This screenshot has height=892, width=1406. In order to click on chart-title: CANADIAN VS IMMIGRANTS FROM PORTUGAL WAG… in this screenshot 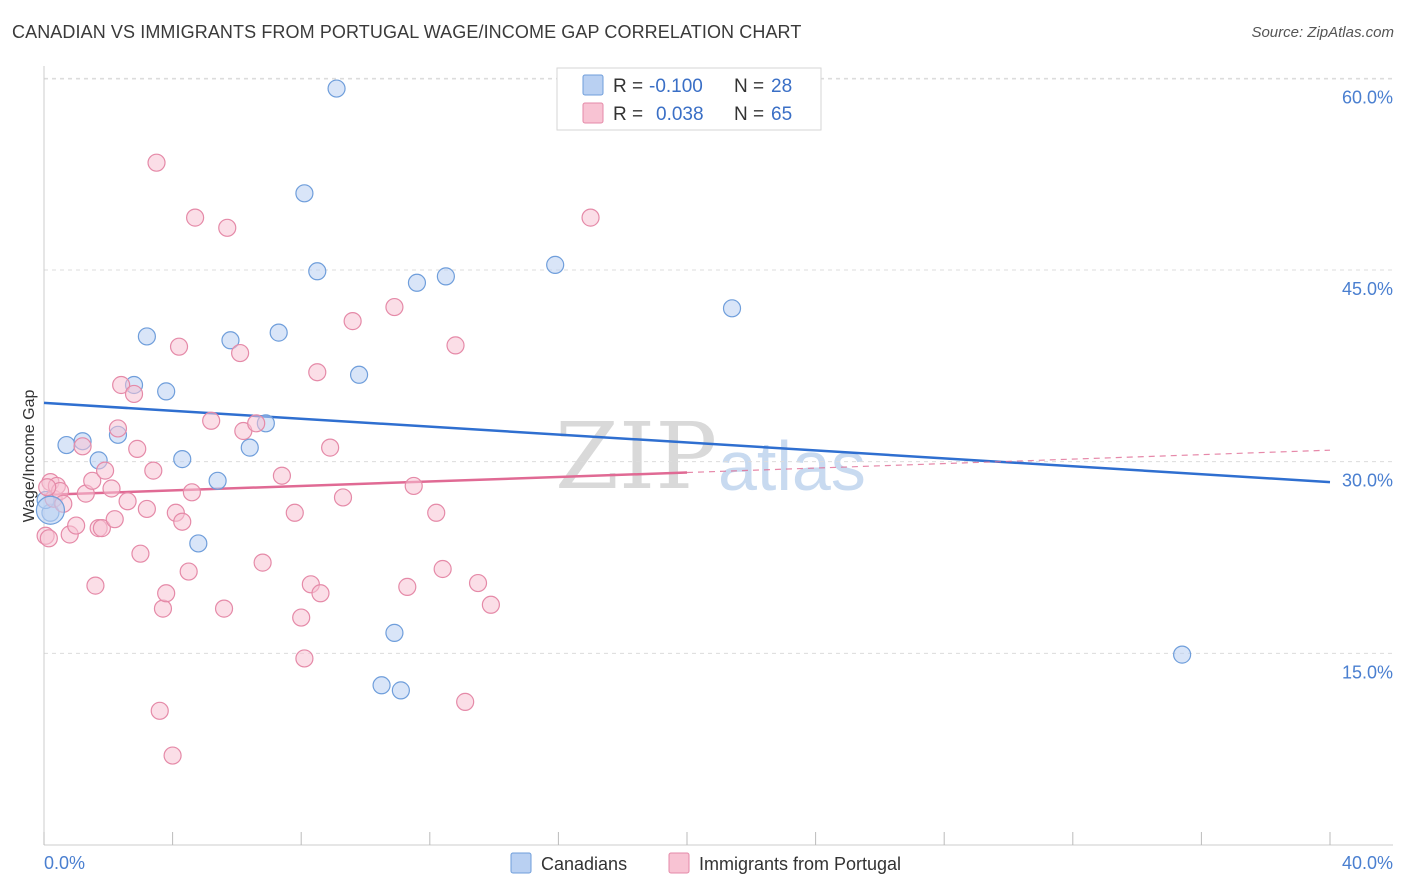, I will do `click(407, 32)`.